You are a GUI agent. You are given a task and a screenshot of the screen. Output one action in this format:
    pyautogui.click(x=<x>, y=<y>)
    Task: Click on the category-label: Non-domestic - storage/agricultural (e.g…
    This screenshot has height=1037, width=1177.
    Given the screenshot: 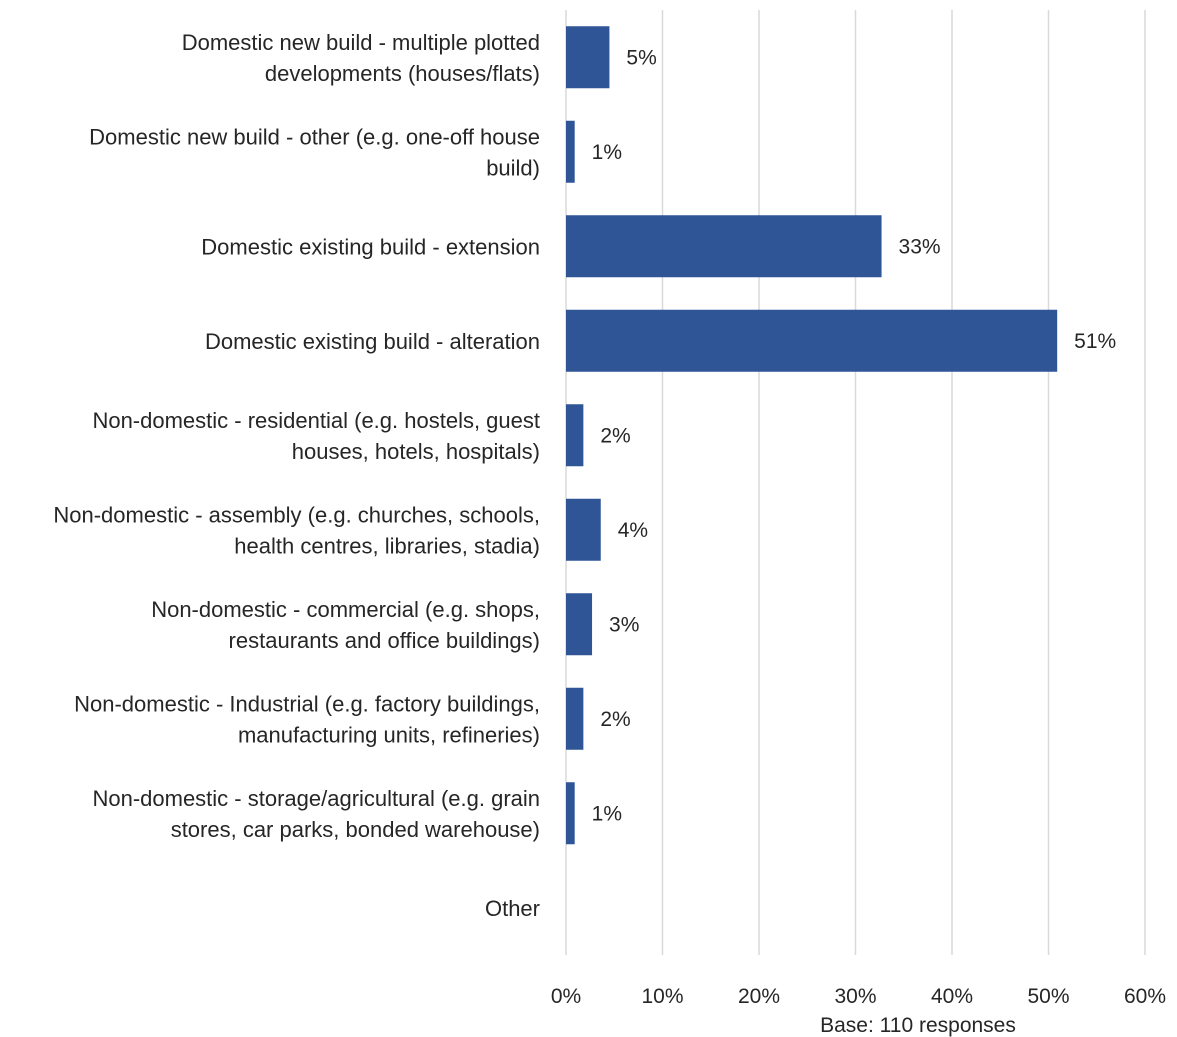 What is the action you would take?
    pyautogui.click(x=316, y=814)
    